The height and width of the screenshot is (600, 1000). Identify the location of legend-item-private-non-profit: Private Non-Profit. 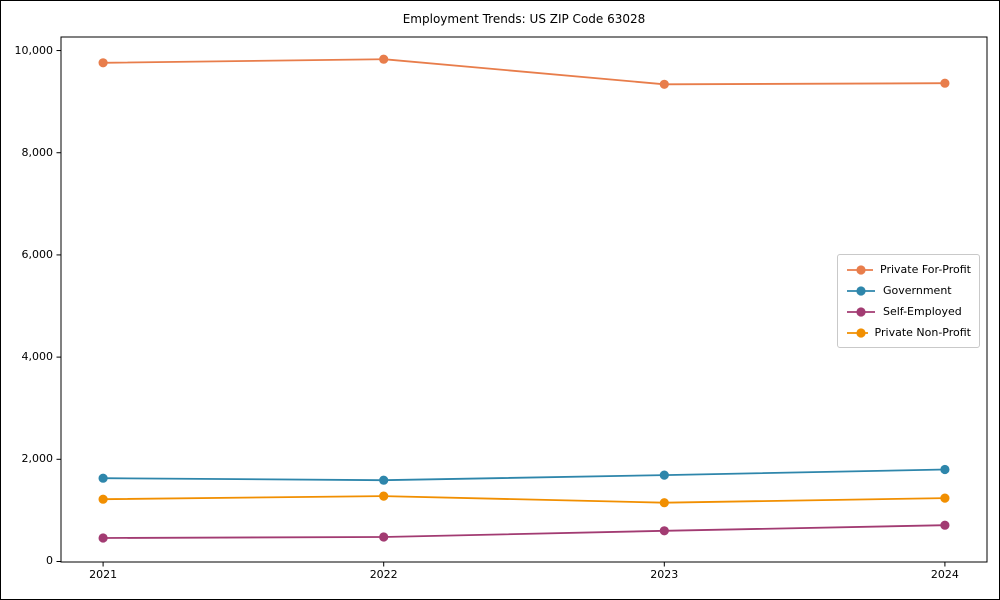
(908, 332).